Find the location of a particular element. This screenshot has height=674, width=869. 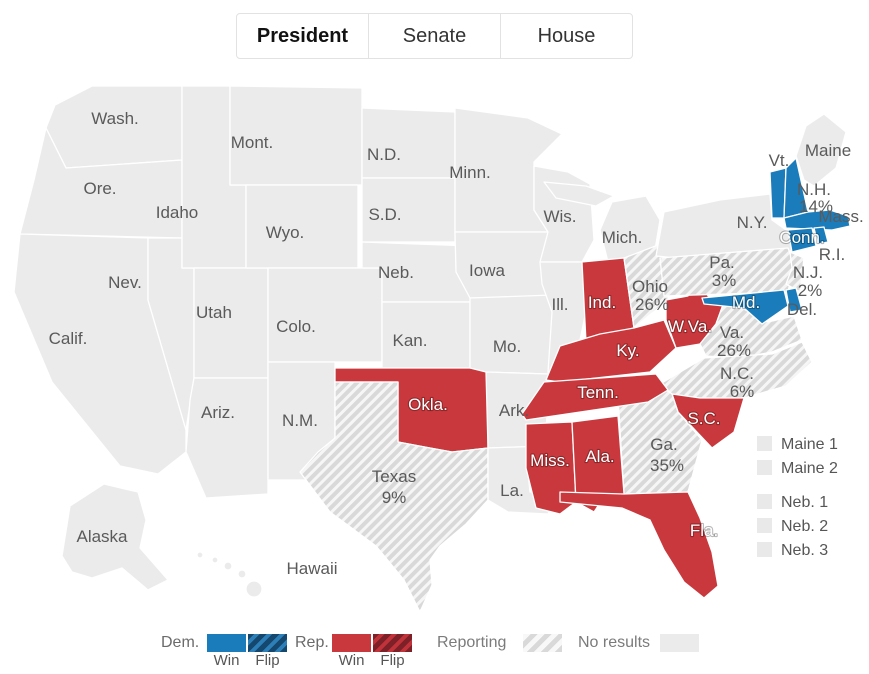

legend-dem-label: Dem. is located at coordinates (180, 642).